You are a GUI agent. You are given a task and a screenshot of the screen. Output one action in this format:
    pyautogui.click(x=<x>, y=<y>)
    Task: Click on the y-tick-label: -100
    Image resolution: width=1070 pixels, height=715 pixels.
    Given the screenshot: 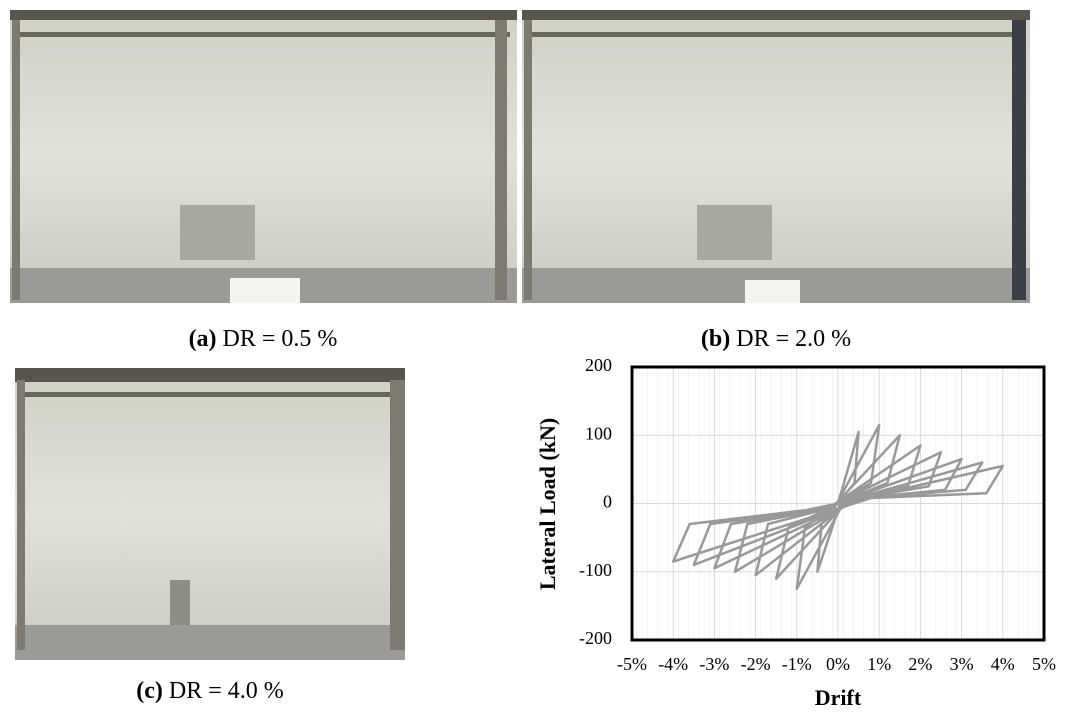 What is the action you would take?
    pyautogui.click(x=595, y=570)
    